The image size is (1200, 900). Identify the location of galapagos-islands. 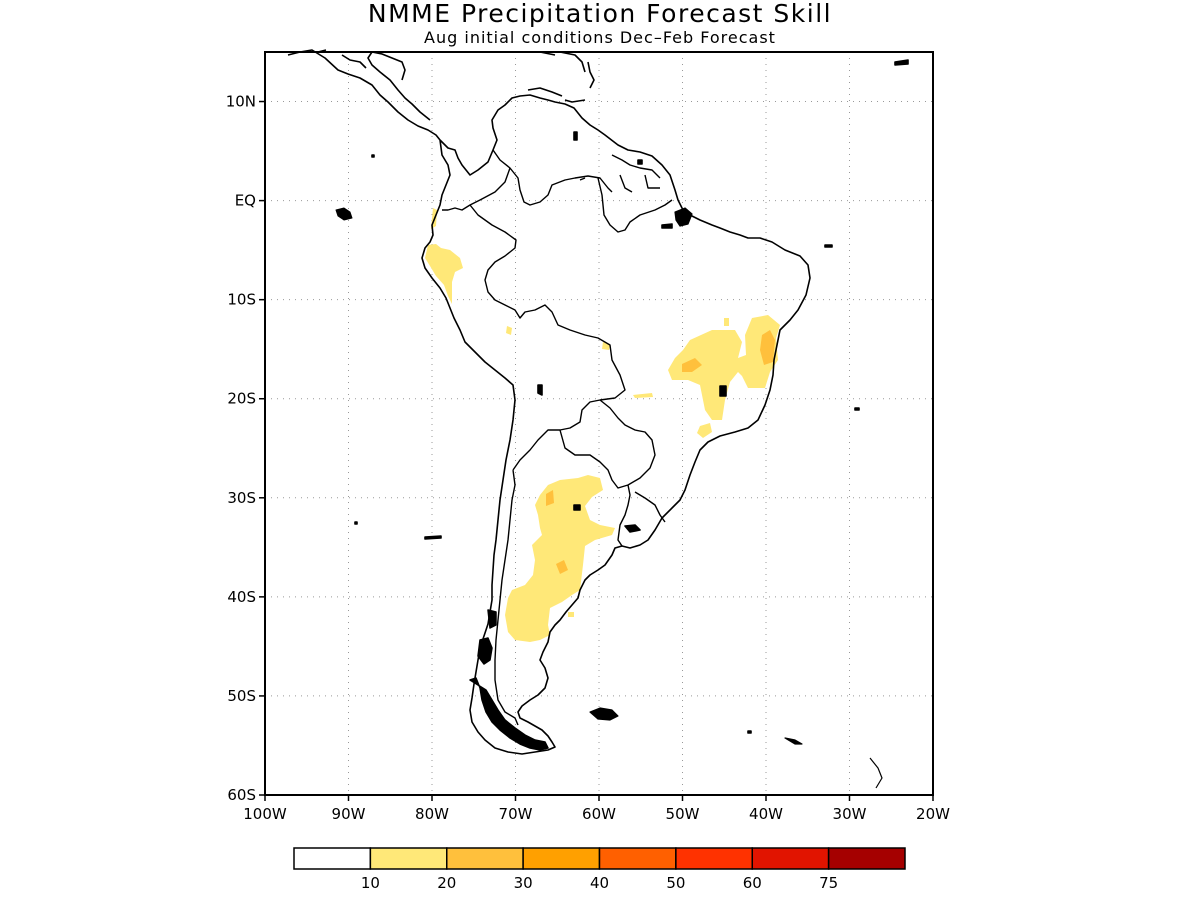
(344, 214).